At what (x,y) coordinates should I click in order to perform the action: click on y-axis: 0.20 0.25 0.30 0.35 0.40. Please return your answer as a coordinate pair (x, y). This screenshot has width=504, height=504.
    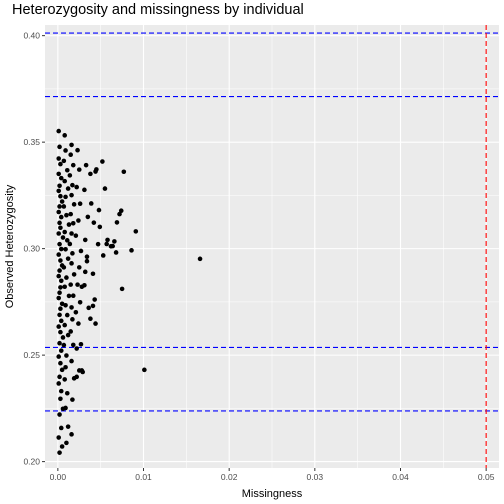
    Looking at the image, I should click on (34, 249).